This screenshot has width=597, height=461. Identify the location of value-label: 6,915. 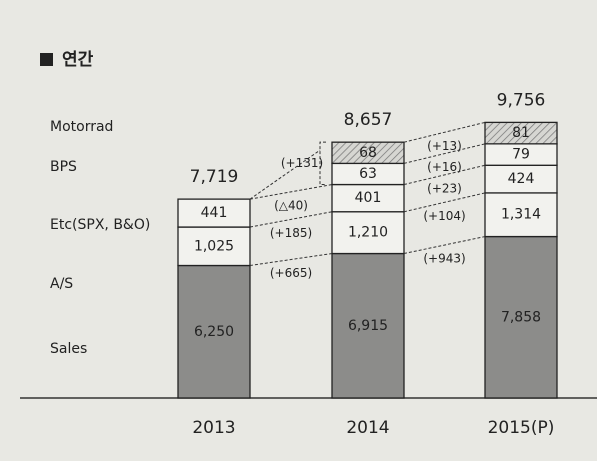
(368, 326).